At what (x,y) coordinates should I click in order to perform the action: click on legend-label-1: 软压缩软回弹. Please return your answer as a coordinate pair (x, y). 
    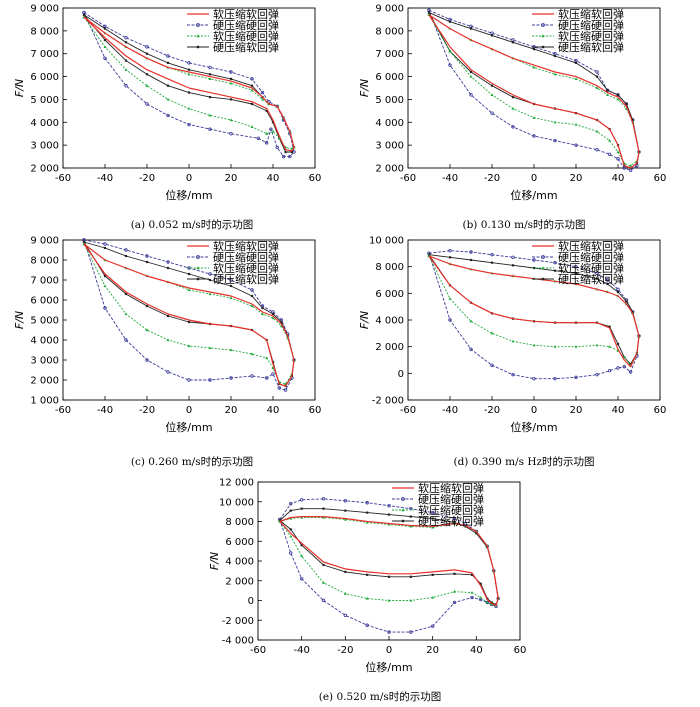
    Looking at the image, I should click on (246, 14).